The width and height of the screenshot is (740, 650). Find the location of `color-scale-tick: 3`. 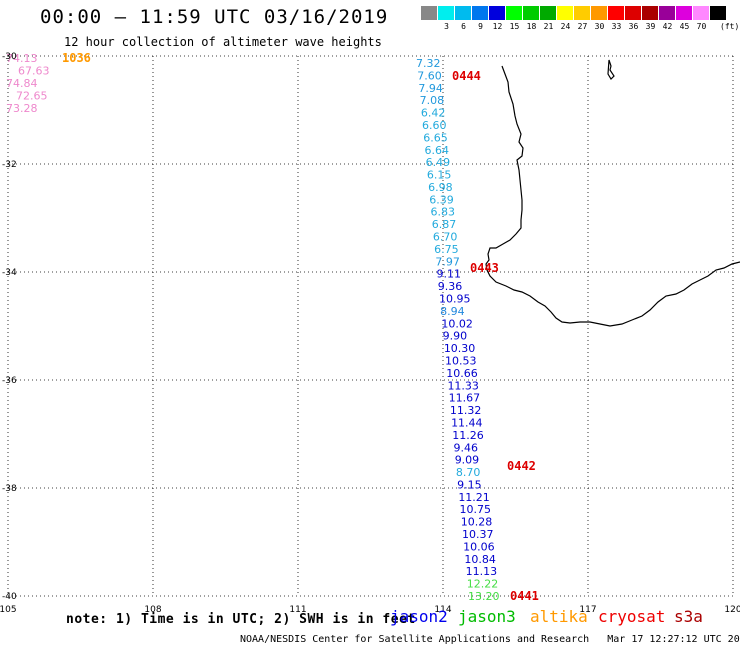

color-scale-tick: 3 is located at coordinates (446, 26).